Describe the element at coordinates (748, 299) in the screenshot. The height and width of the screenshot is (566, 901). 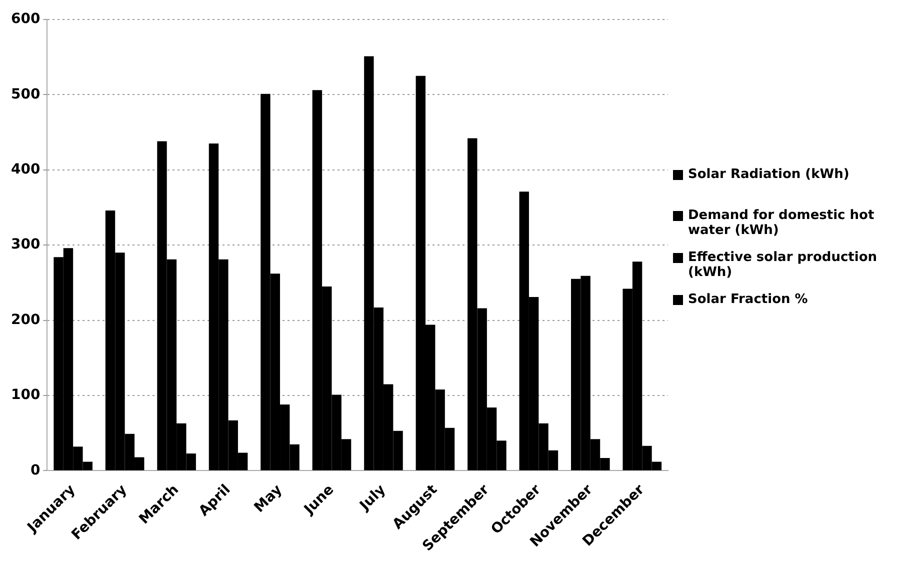
I see `legend-label: Solar Fraction %` at that location.